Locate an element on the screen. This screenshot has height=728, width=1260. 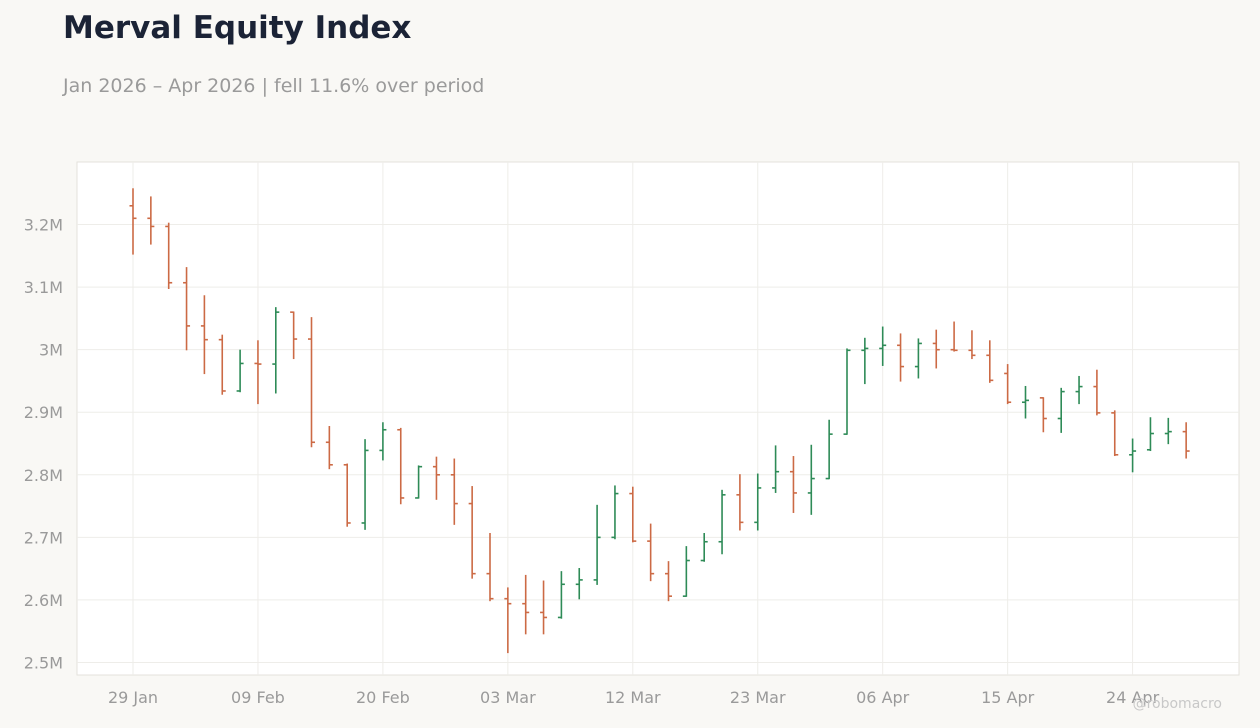
y-tick-label: 2.7M is located at coordinates (43, 537).